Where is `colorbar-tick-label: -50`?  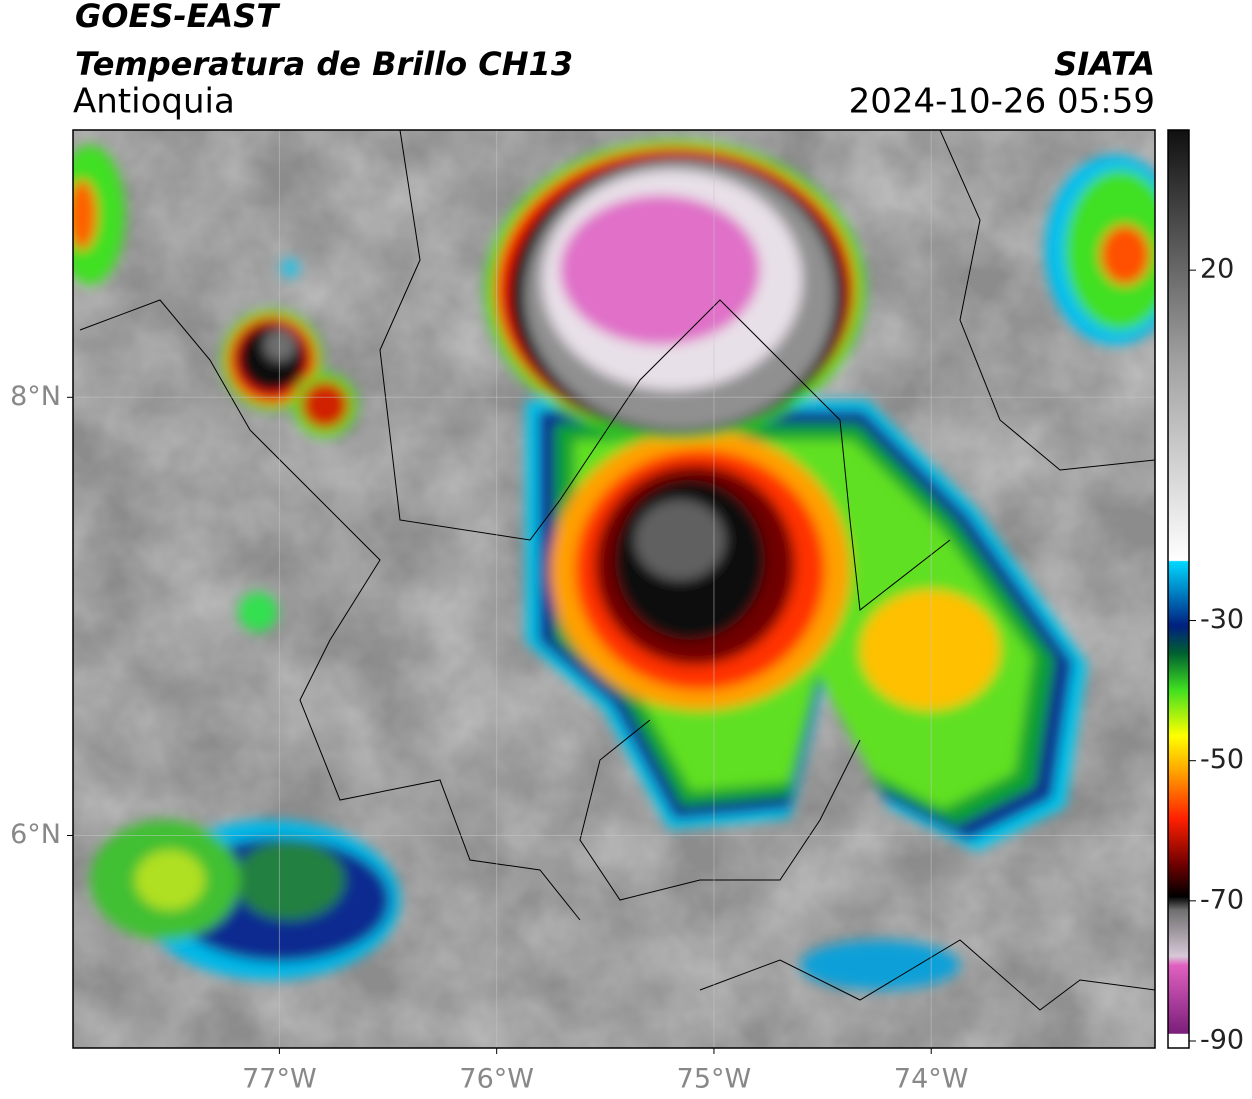
colorbar-tick-label: -50 is located at coordinates (1222, 759).